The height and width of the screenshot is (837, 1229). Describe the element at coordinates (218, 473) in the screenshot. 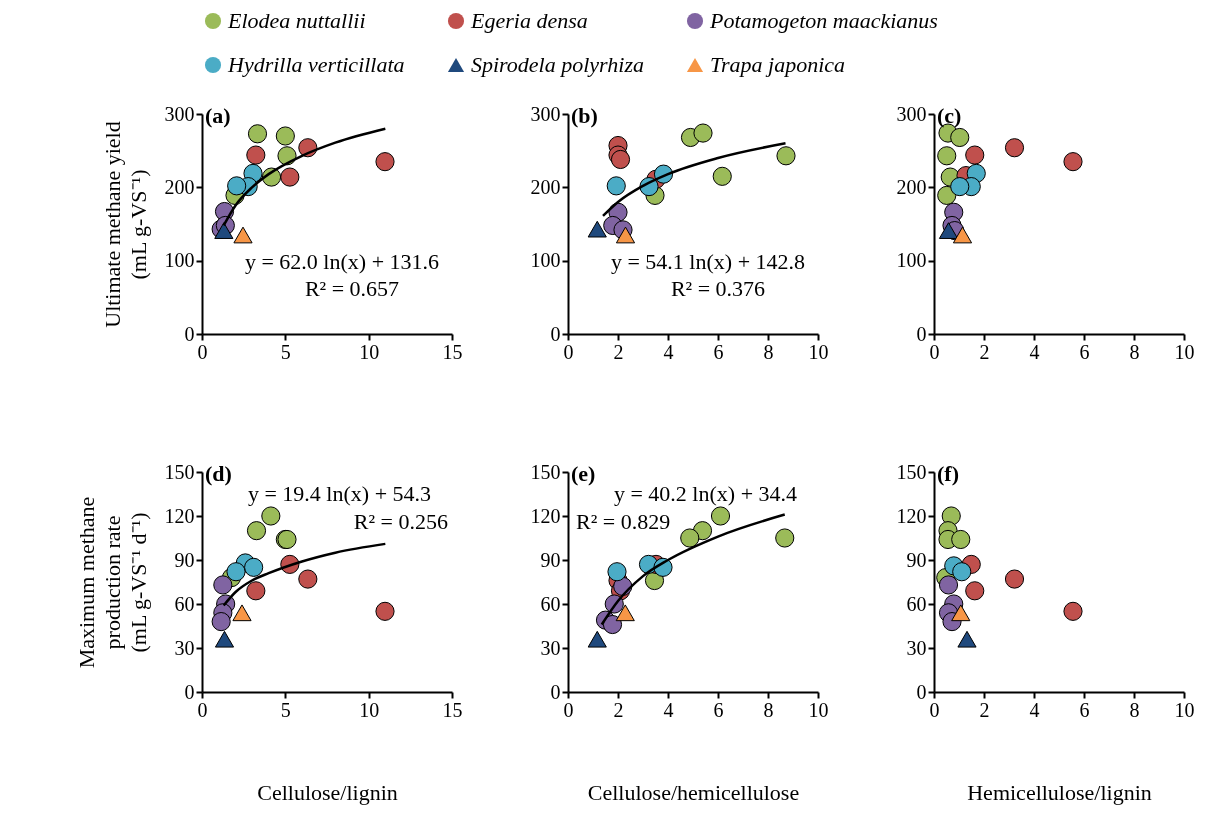

I see `annotation: (d)` at that location.